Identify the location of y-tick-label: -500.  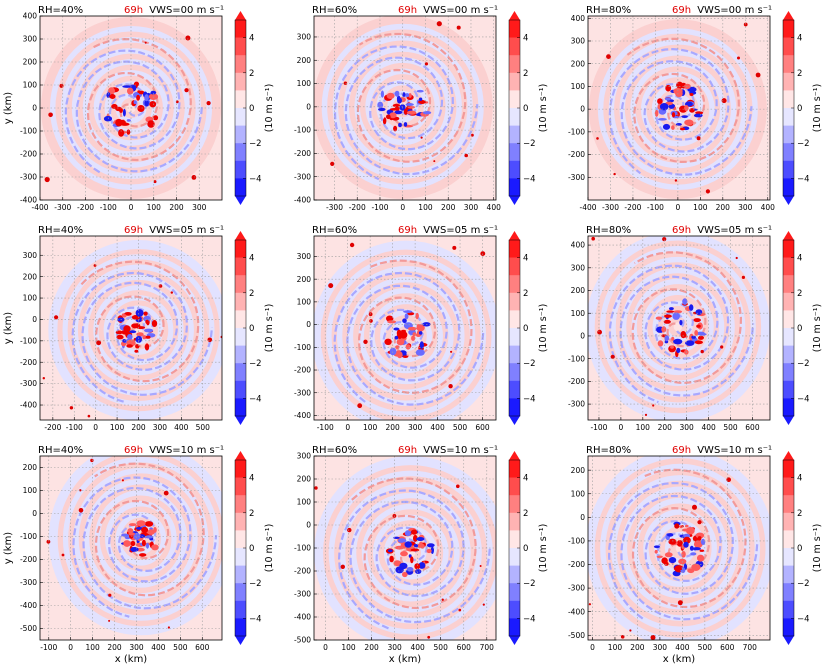
(28, 628).